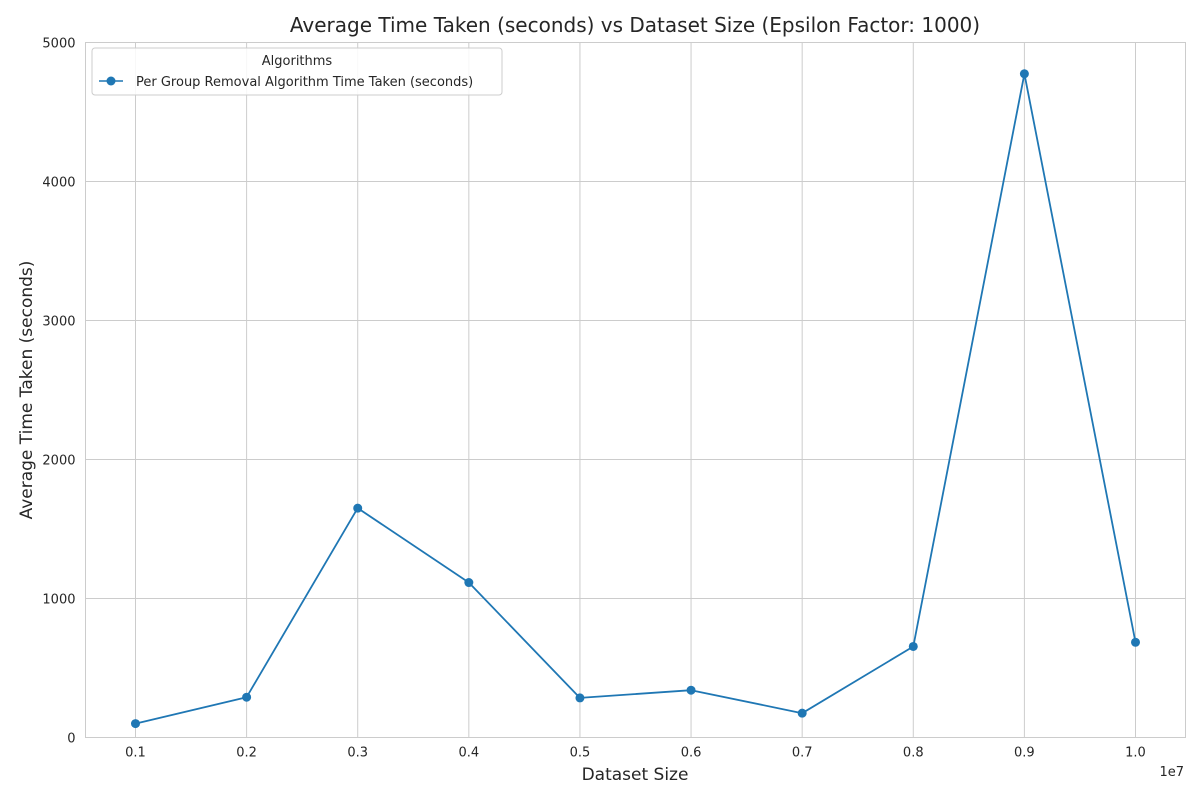 The height and width of the screenshot is (800, 1200). Describe the element at coordinates (802, 753) in the screenshot. I see `x-tick-label: 0.7` at that location.